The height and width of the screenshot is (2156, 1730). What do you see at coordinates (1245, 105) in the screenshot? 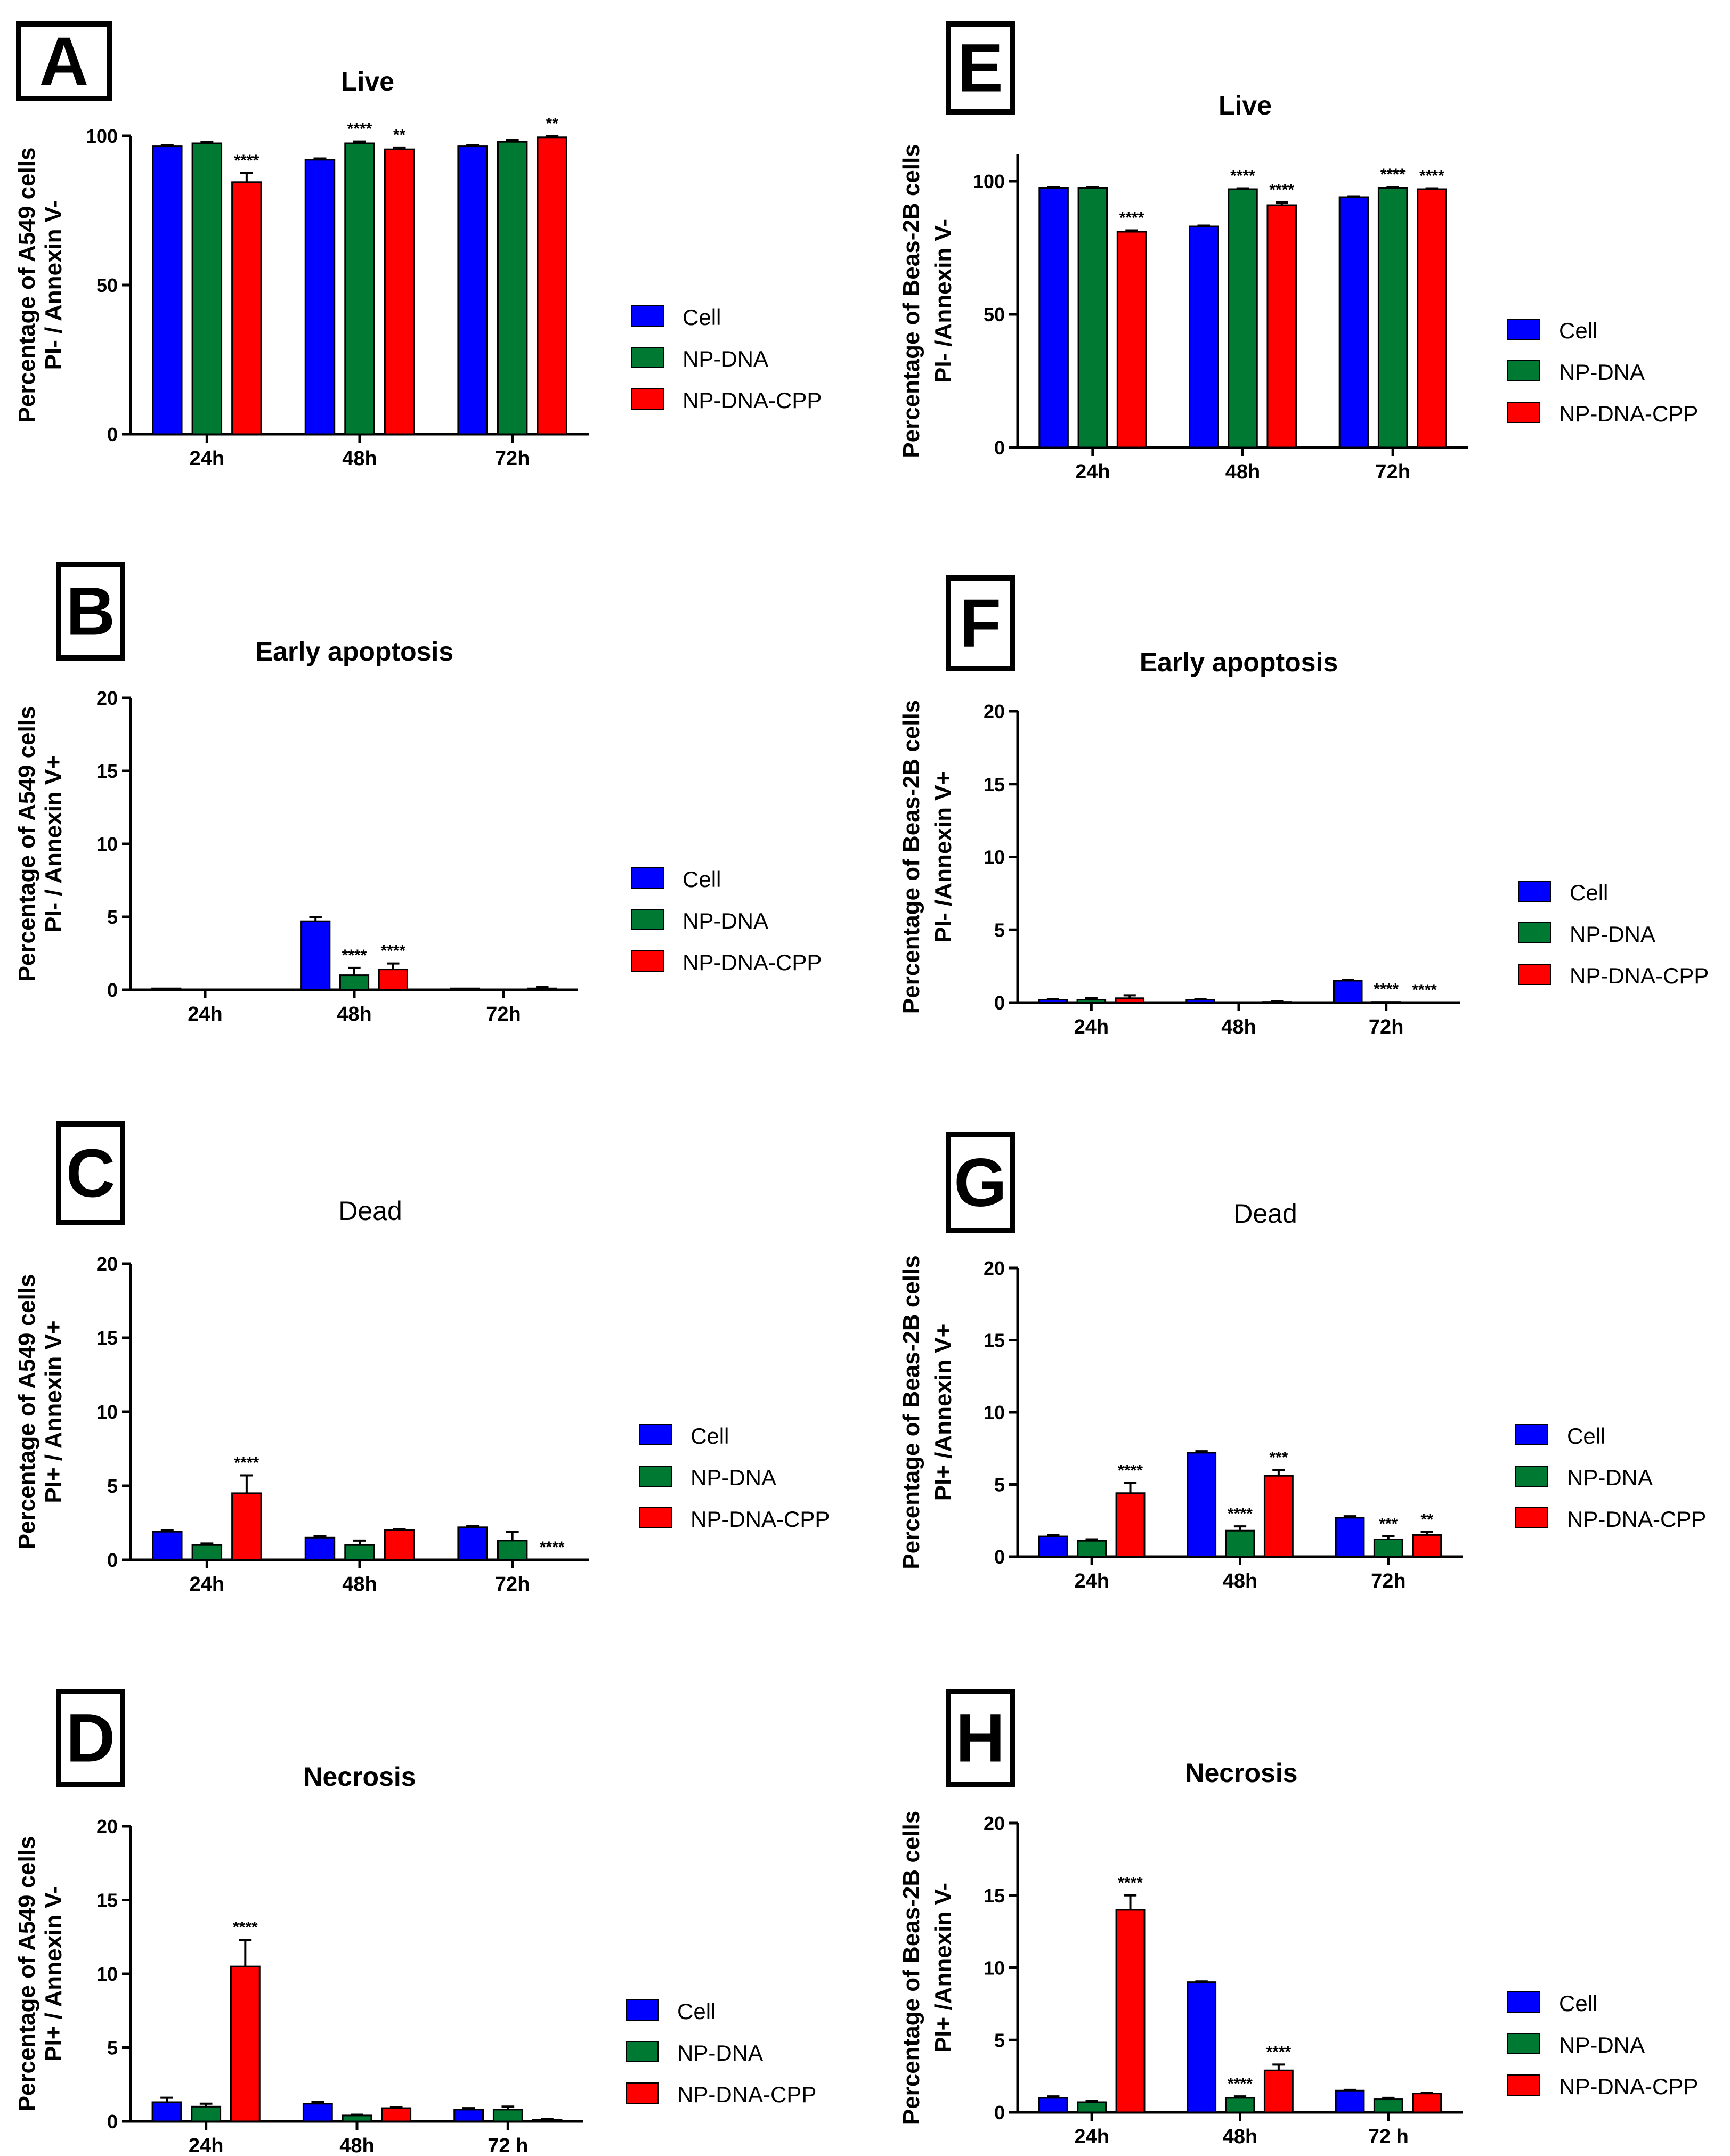
I see `chart-title: Live` at bounding box center [1245, 105].